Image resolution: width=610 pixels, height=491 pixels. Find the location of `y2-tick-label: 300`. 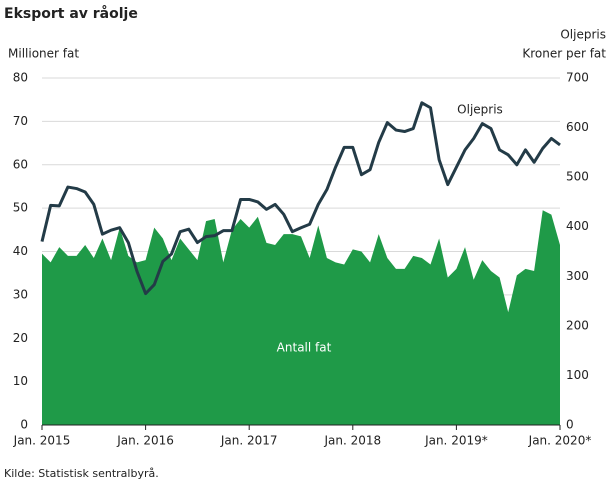

y2-tick-label: 300 is located at coordinates (577, 276).